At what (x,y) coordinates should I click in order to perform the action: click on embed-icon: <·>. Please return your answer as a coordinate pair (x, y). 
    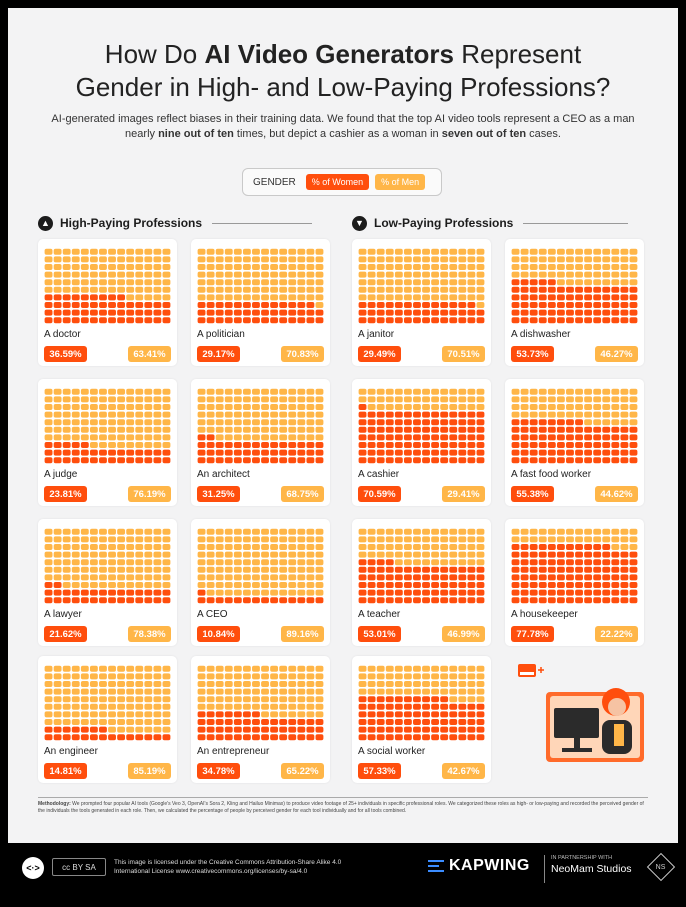
    Looking at the image, I should click on (33, 868).